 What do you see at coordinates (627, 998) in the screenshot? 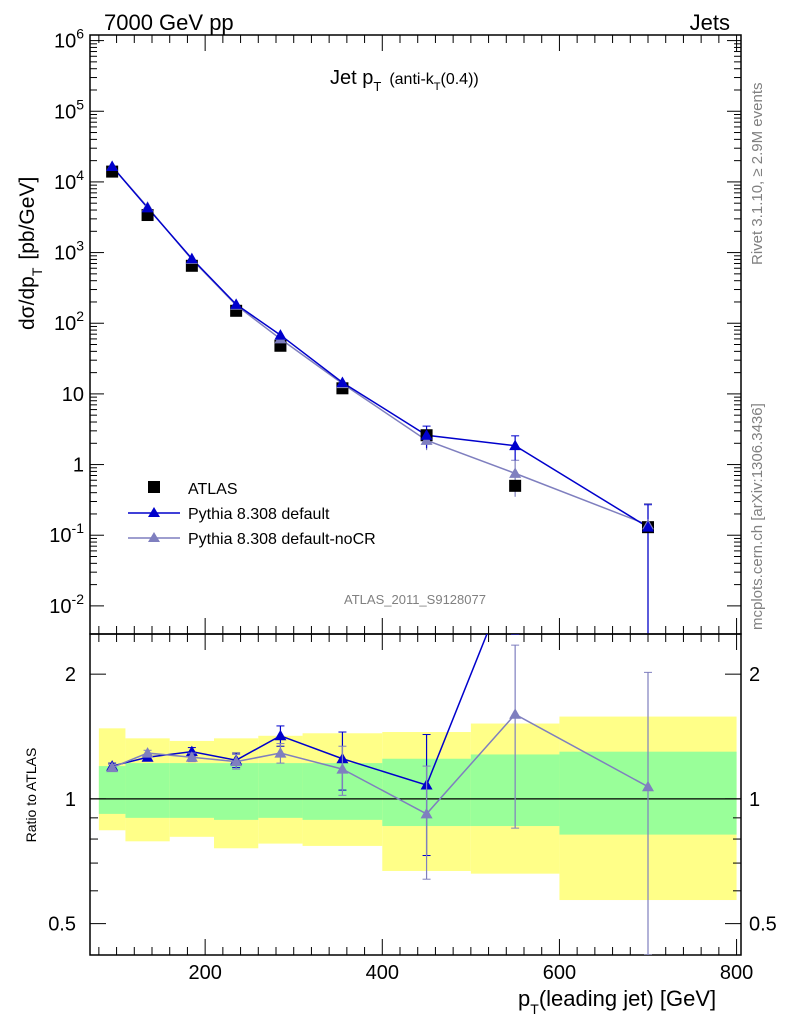
I see `x-axis-label-b: (leading jet) [GeV]` at bounding box center [627, 998].